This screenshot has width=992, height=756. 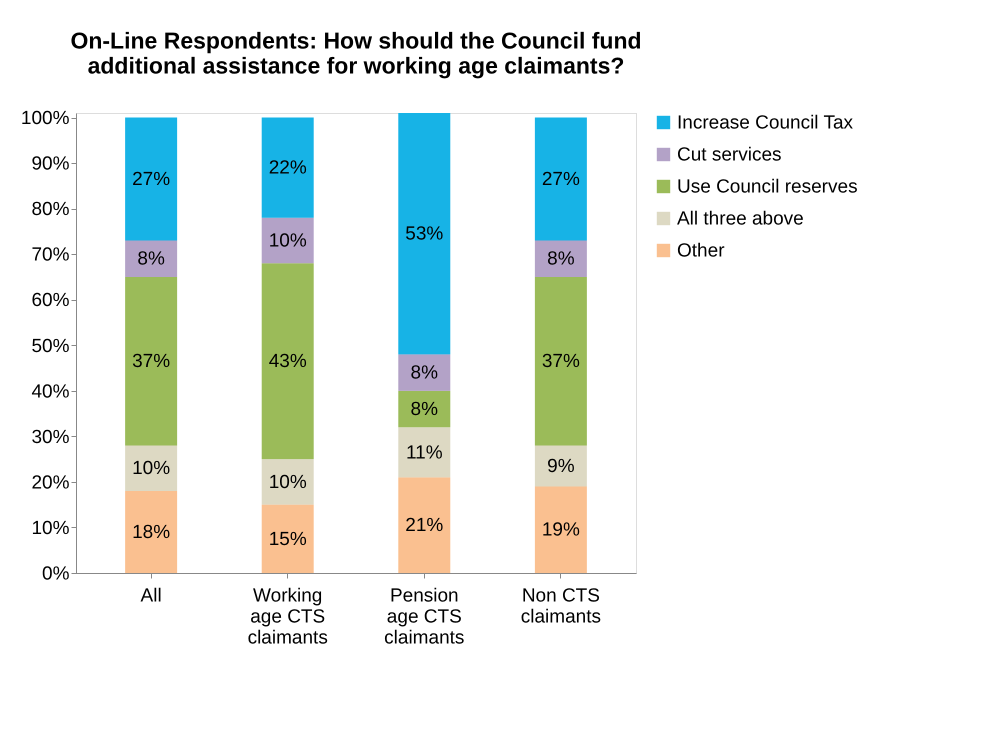 I want to click on data-label: 18%, so click(x=151, y=533).